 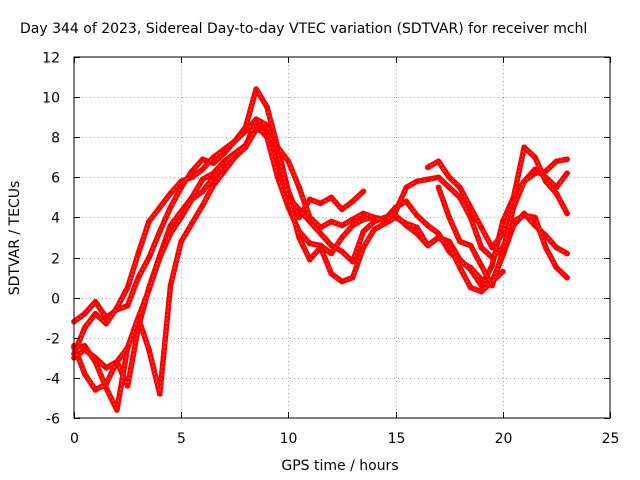 What do you see at coordinates (53, 420) in the screenshot?
I see `y-tick-label: -6` at bounding box center [53, 420].